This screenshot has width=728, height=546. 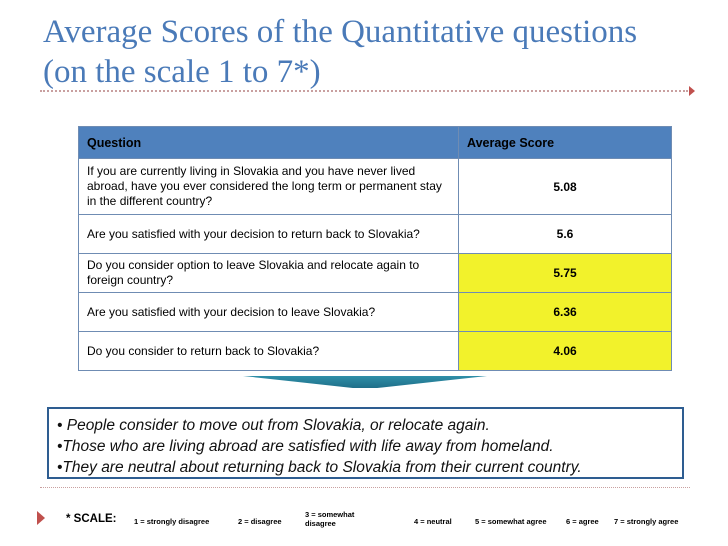 What do you see at coordinates (565, 273) in the screenshot?
I see `score-cell-highlighted: 5.75` at bounding box center [565, 273].